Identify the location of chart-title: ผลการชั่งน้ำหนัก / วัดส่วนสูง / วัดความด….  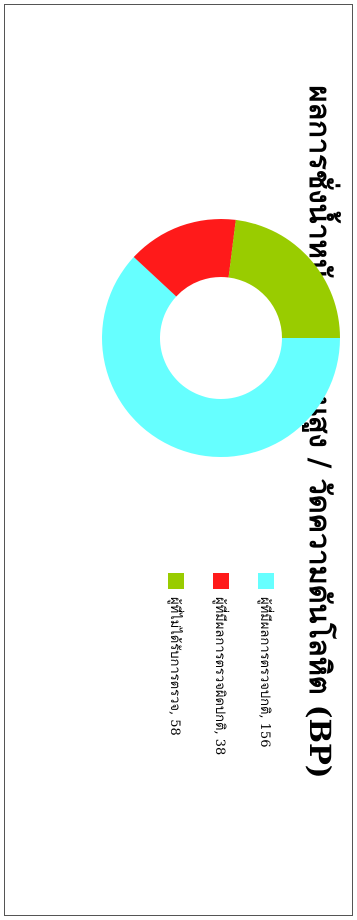
(322, 432).